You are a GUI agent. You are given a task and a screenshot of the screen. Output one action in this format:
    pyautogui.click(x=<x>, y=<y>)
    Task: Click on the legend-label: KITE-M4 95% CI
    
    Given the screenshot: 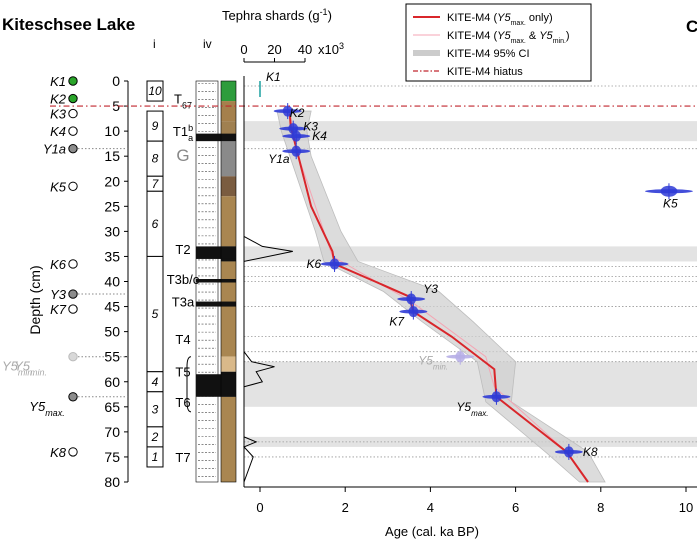 What is the action you would take?
    pyautogui.click(x=488, y=54)
    